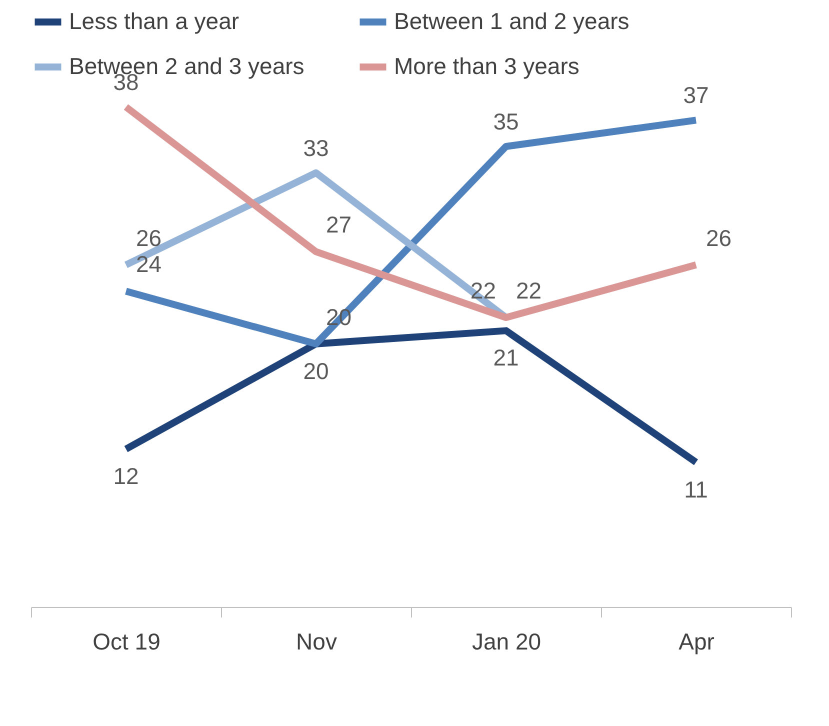 This screenshot has height=726, width=829. Describe the element at coordinates (339, 225) in the screenshot. I see `data-label: 27` at that location.